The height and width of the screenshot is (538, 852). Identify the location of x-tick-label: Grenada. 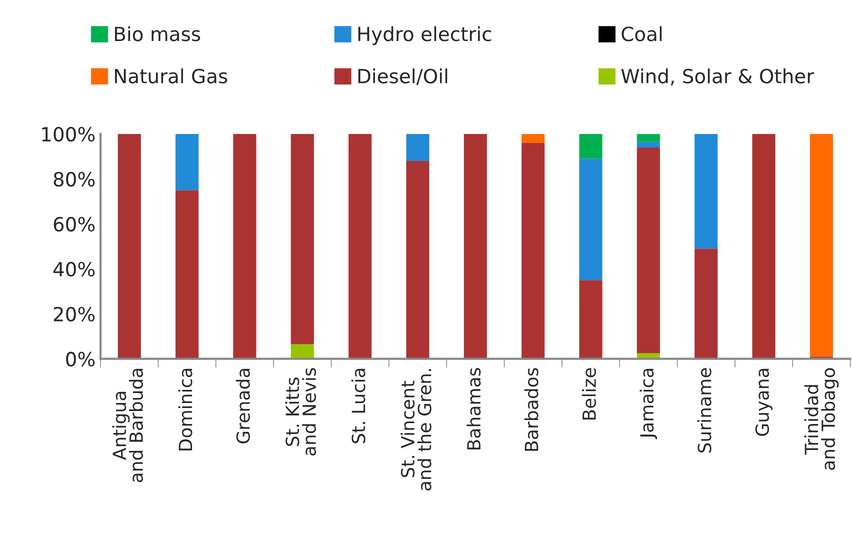
(243, 406).